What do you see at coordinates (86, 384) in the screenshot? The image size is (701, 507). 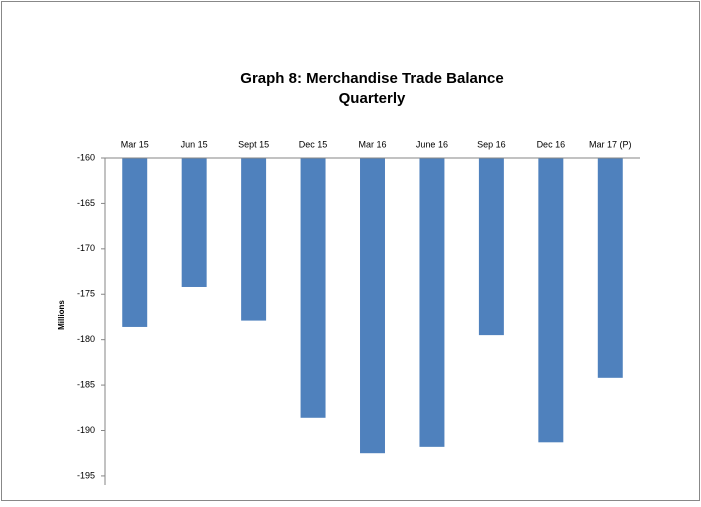 I see `y-tick-label: -185` at bounding box center [86, 384].